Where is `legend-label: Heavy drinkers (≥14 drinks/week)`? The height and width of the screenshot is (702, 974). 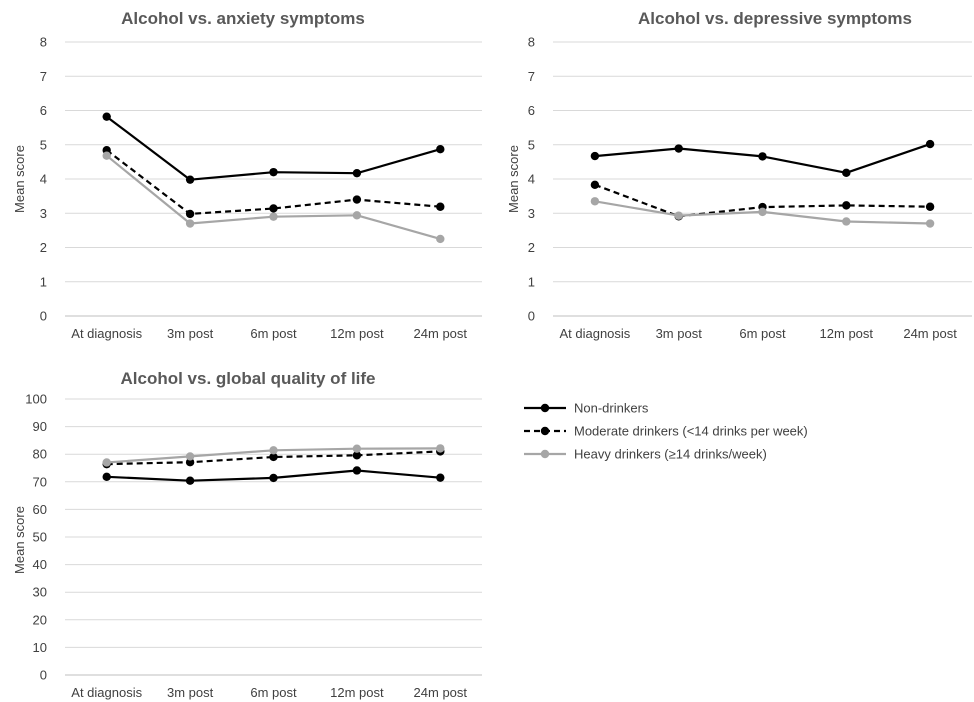
legend-label: Heavy drinkers (≥14 drinks/week) is located at coordinates (670, 454).